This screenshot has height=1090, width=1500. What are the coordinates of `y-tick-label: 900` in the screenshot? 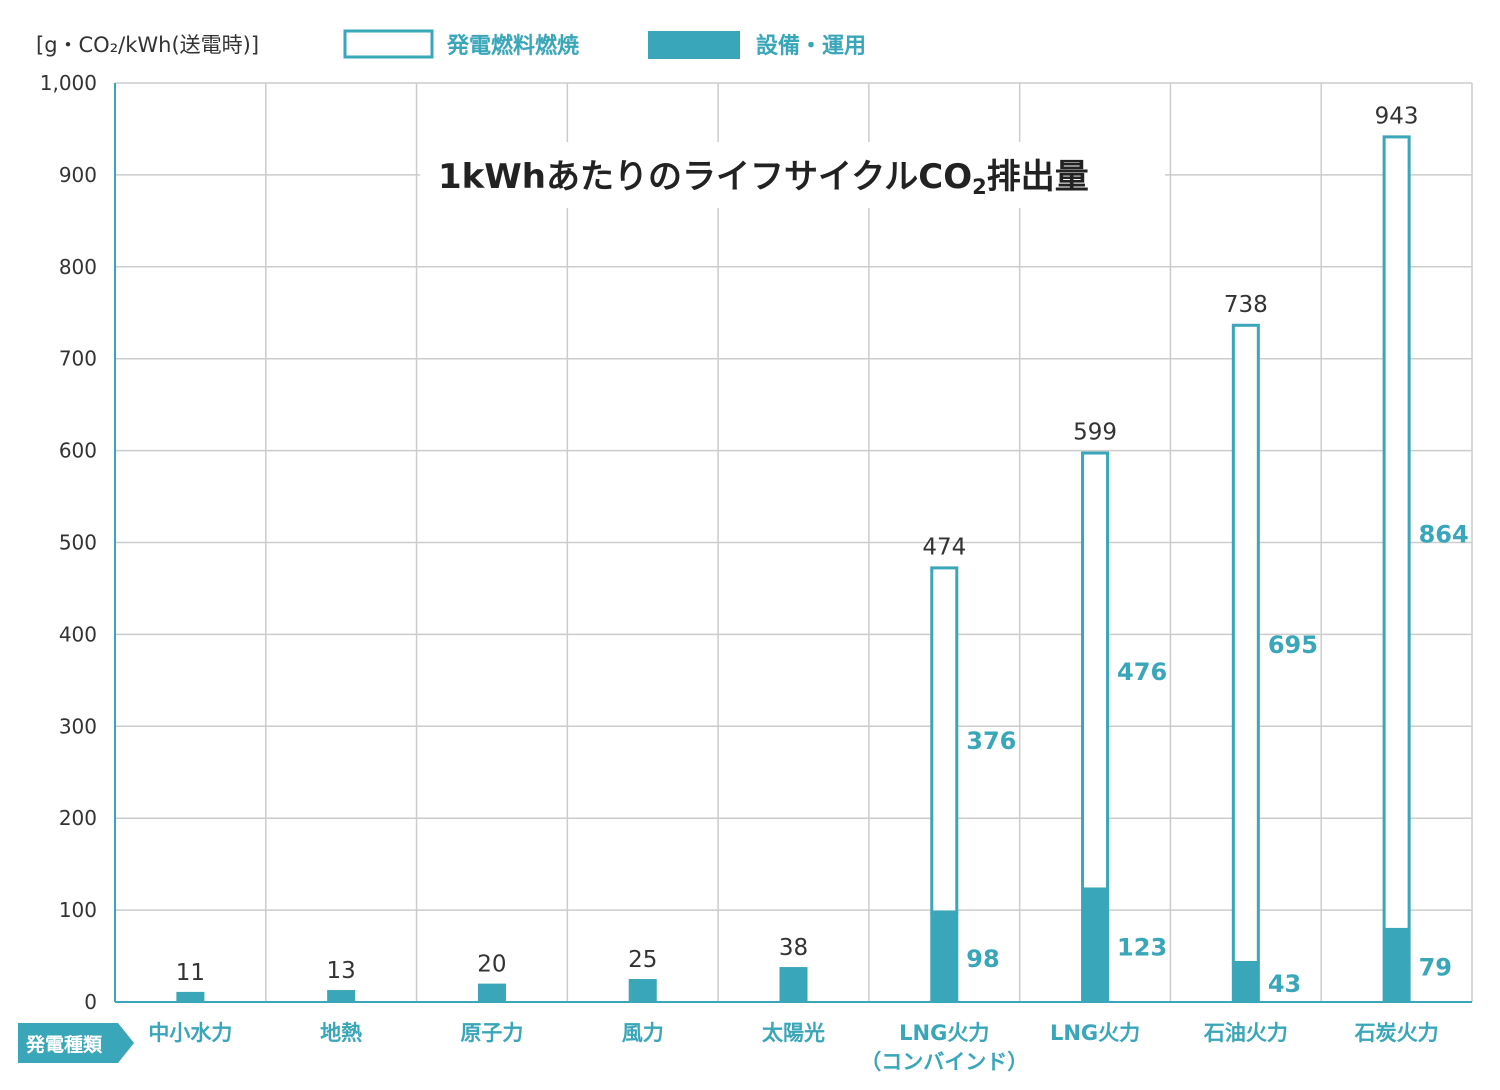 It's located at (78, 175).